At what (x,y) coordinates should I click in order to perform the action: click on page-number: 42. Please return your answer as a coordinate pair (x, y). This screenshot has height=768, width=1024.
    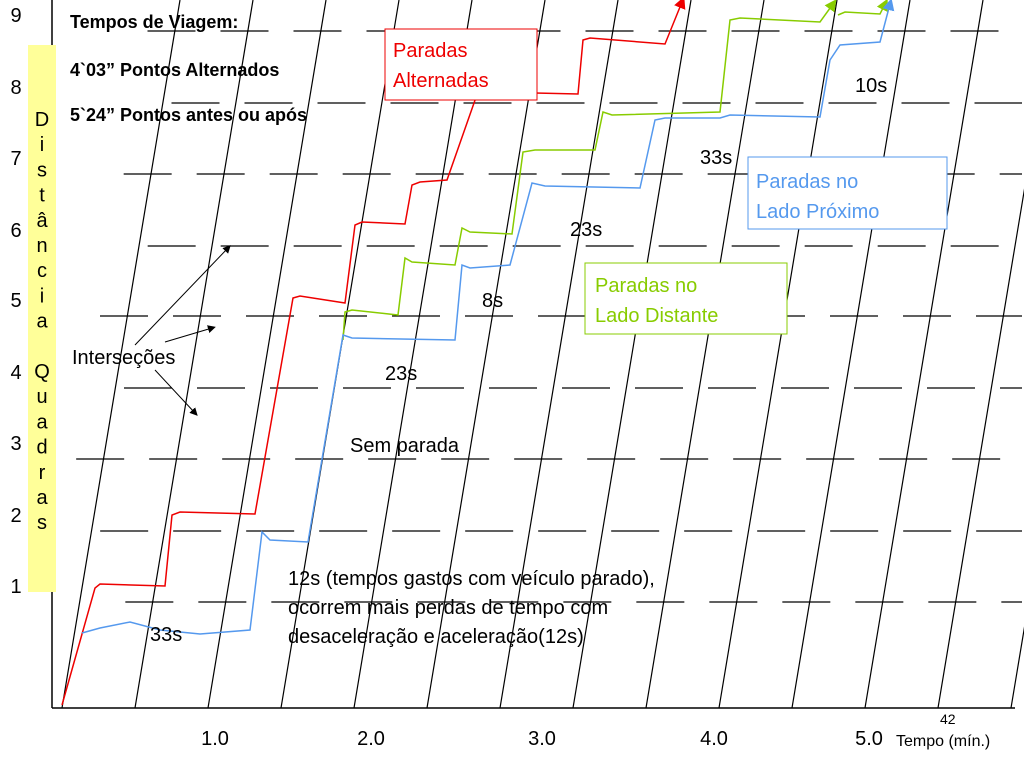
    Looking at the image, I should click on (948, 719).